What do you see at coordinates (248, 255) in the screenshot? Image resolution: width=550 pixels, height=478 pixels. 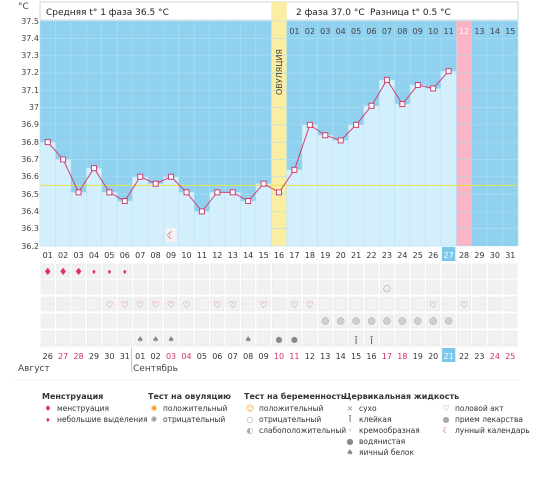 I see `x-tick-label: 14` at bounding box center [248, 255].